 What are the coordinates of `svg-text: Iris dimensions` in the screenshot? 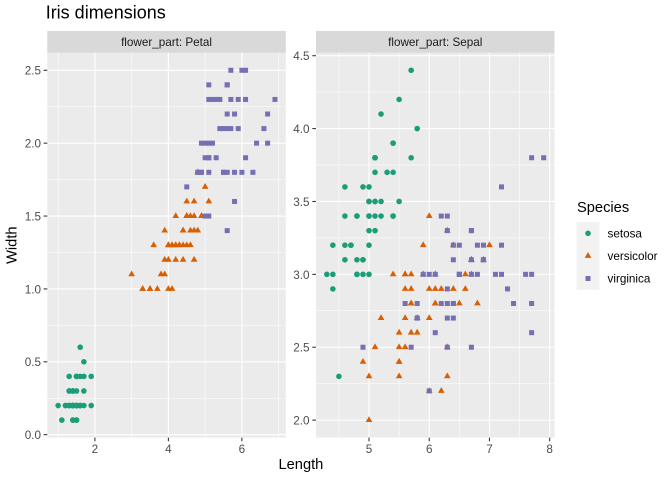 It's located at (106, 12).